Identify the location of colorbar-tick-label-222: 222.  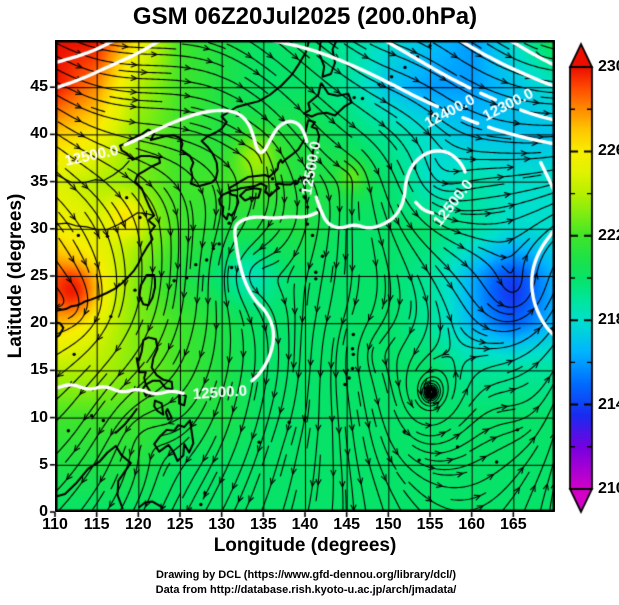
(608, 235).